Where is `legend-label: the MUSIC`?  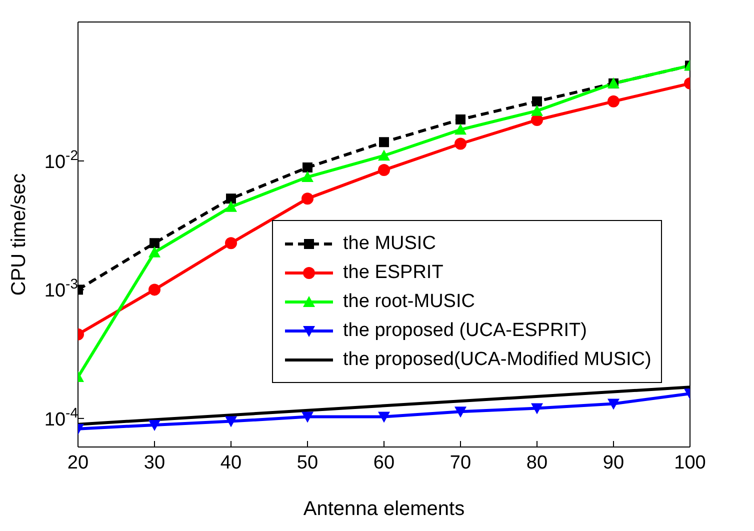 legend-label: the MUSIC is located at coordinates (389, 243).